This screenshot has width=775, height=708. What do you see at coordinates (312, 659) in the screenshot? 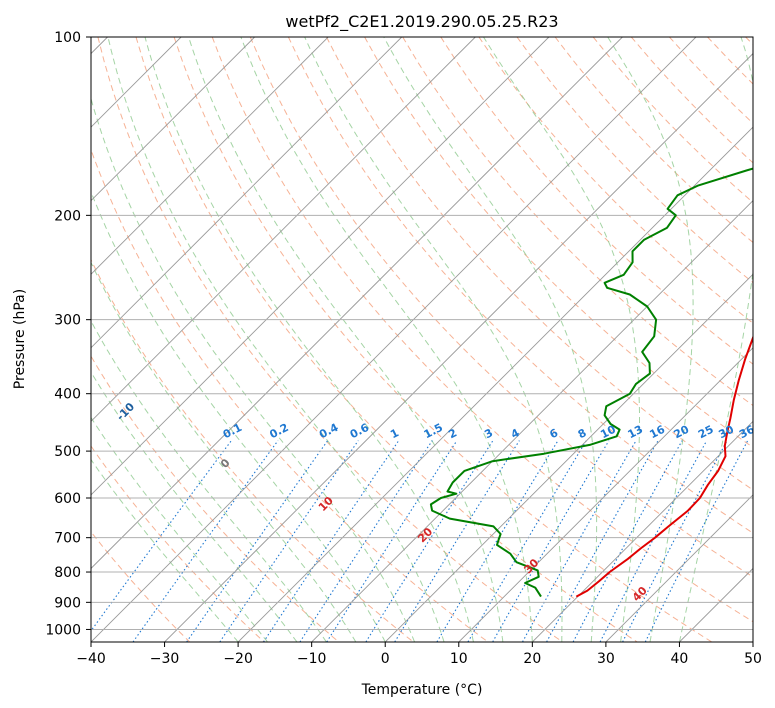
I see `x-tick-label: −10` at bounding box center [312, 659].